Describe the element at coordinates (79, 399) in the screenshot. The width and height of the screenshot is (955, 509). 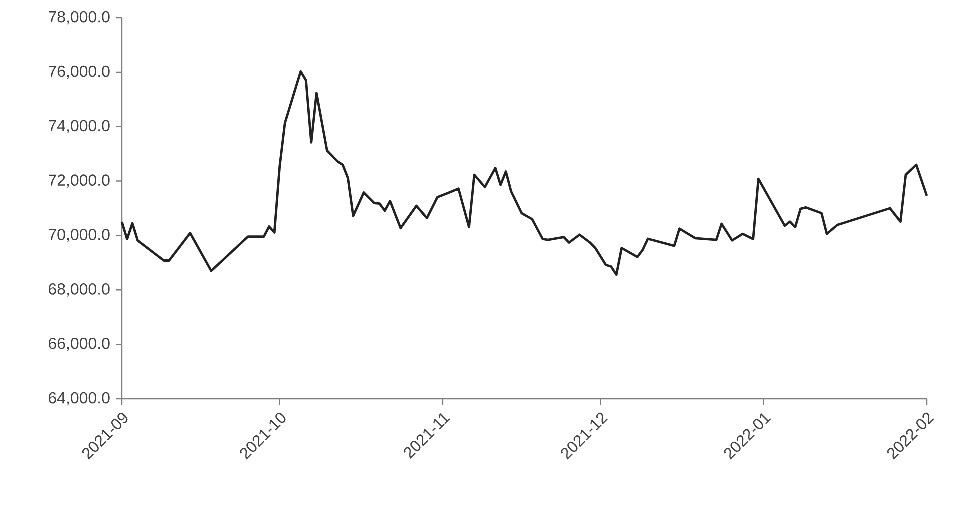
I see `y-tick-label: 64,000.0` at that location.